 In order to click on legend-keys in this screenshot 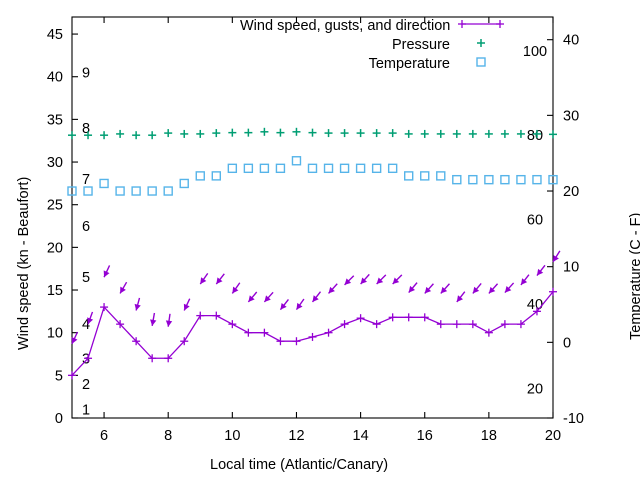, I will do `click(481, 43)`.